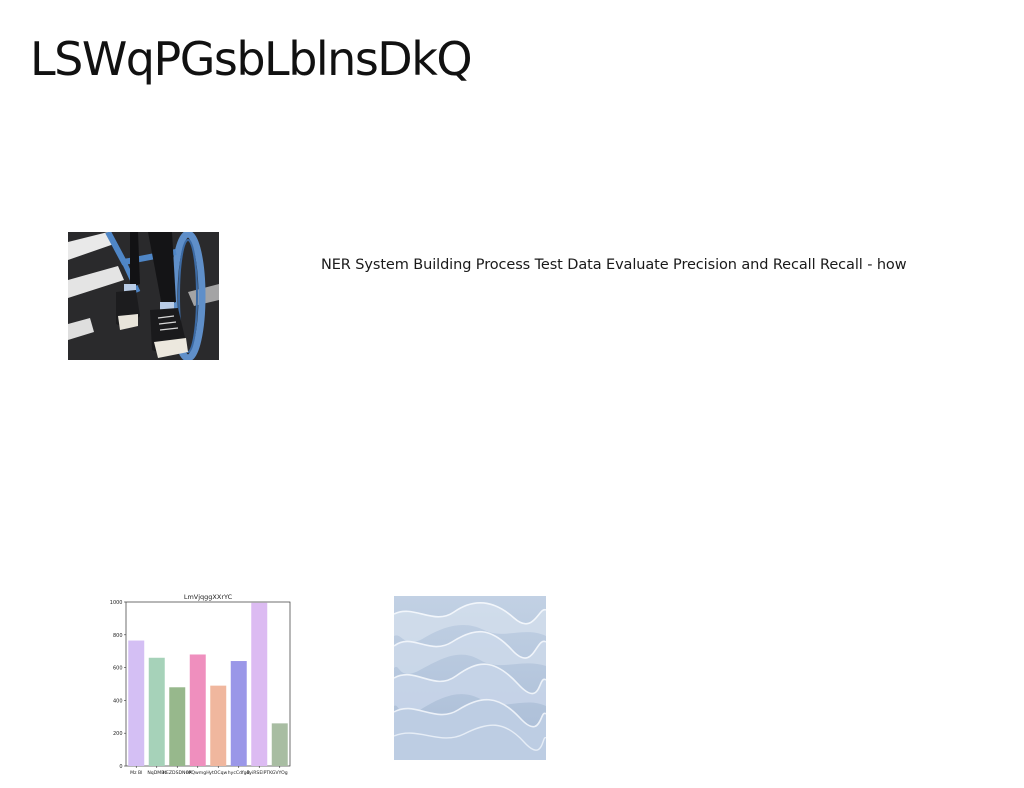  I want to click on y-tick-label: 400, so click(118, 701).